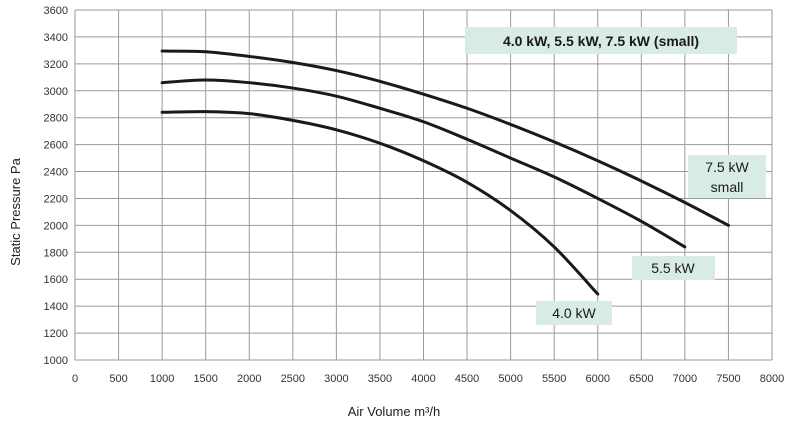 The width and height of the screenshot is (787, 423). I want to click on x-tick-label: 4500, so click(467, 379).